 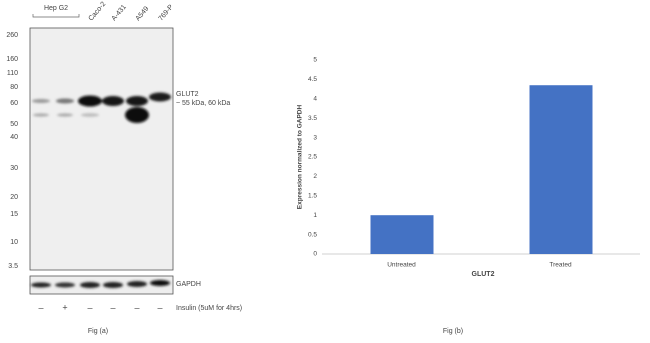 I want to click on group-label: Hep G2, so click(x=56, y=8).